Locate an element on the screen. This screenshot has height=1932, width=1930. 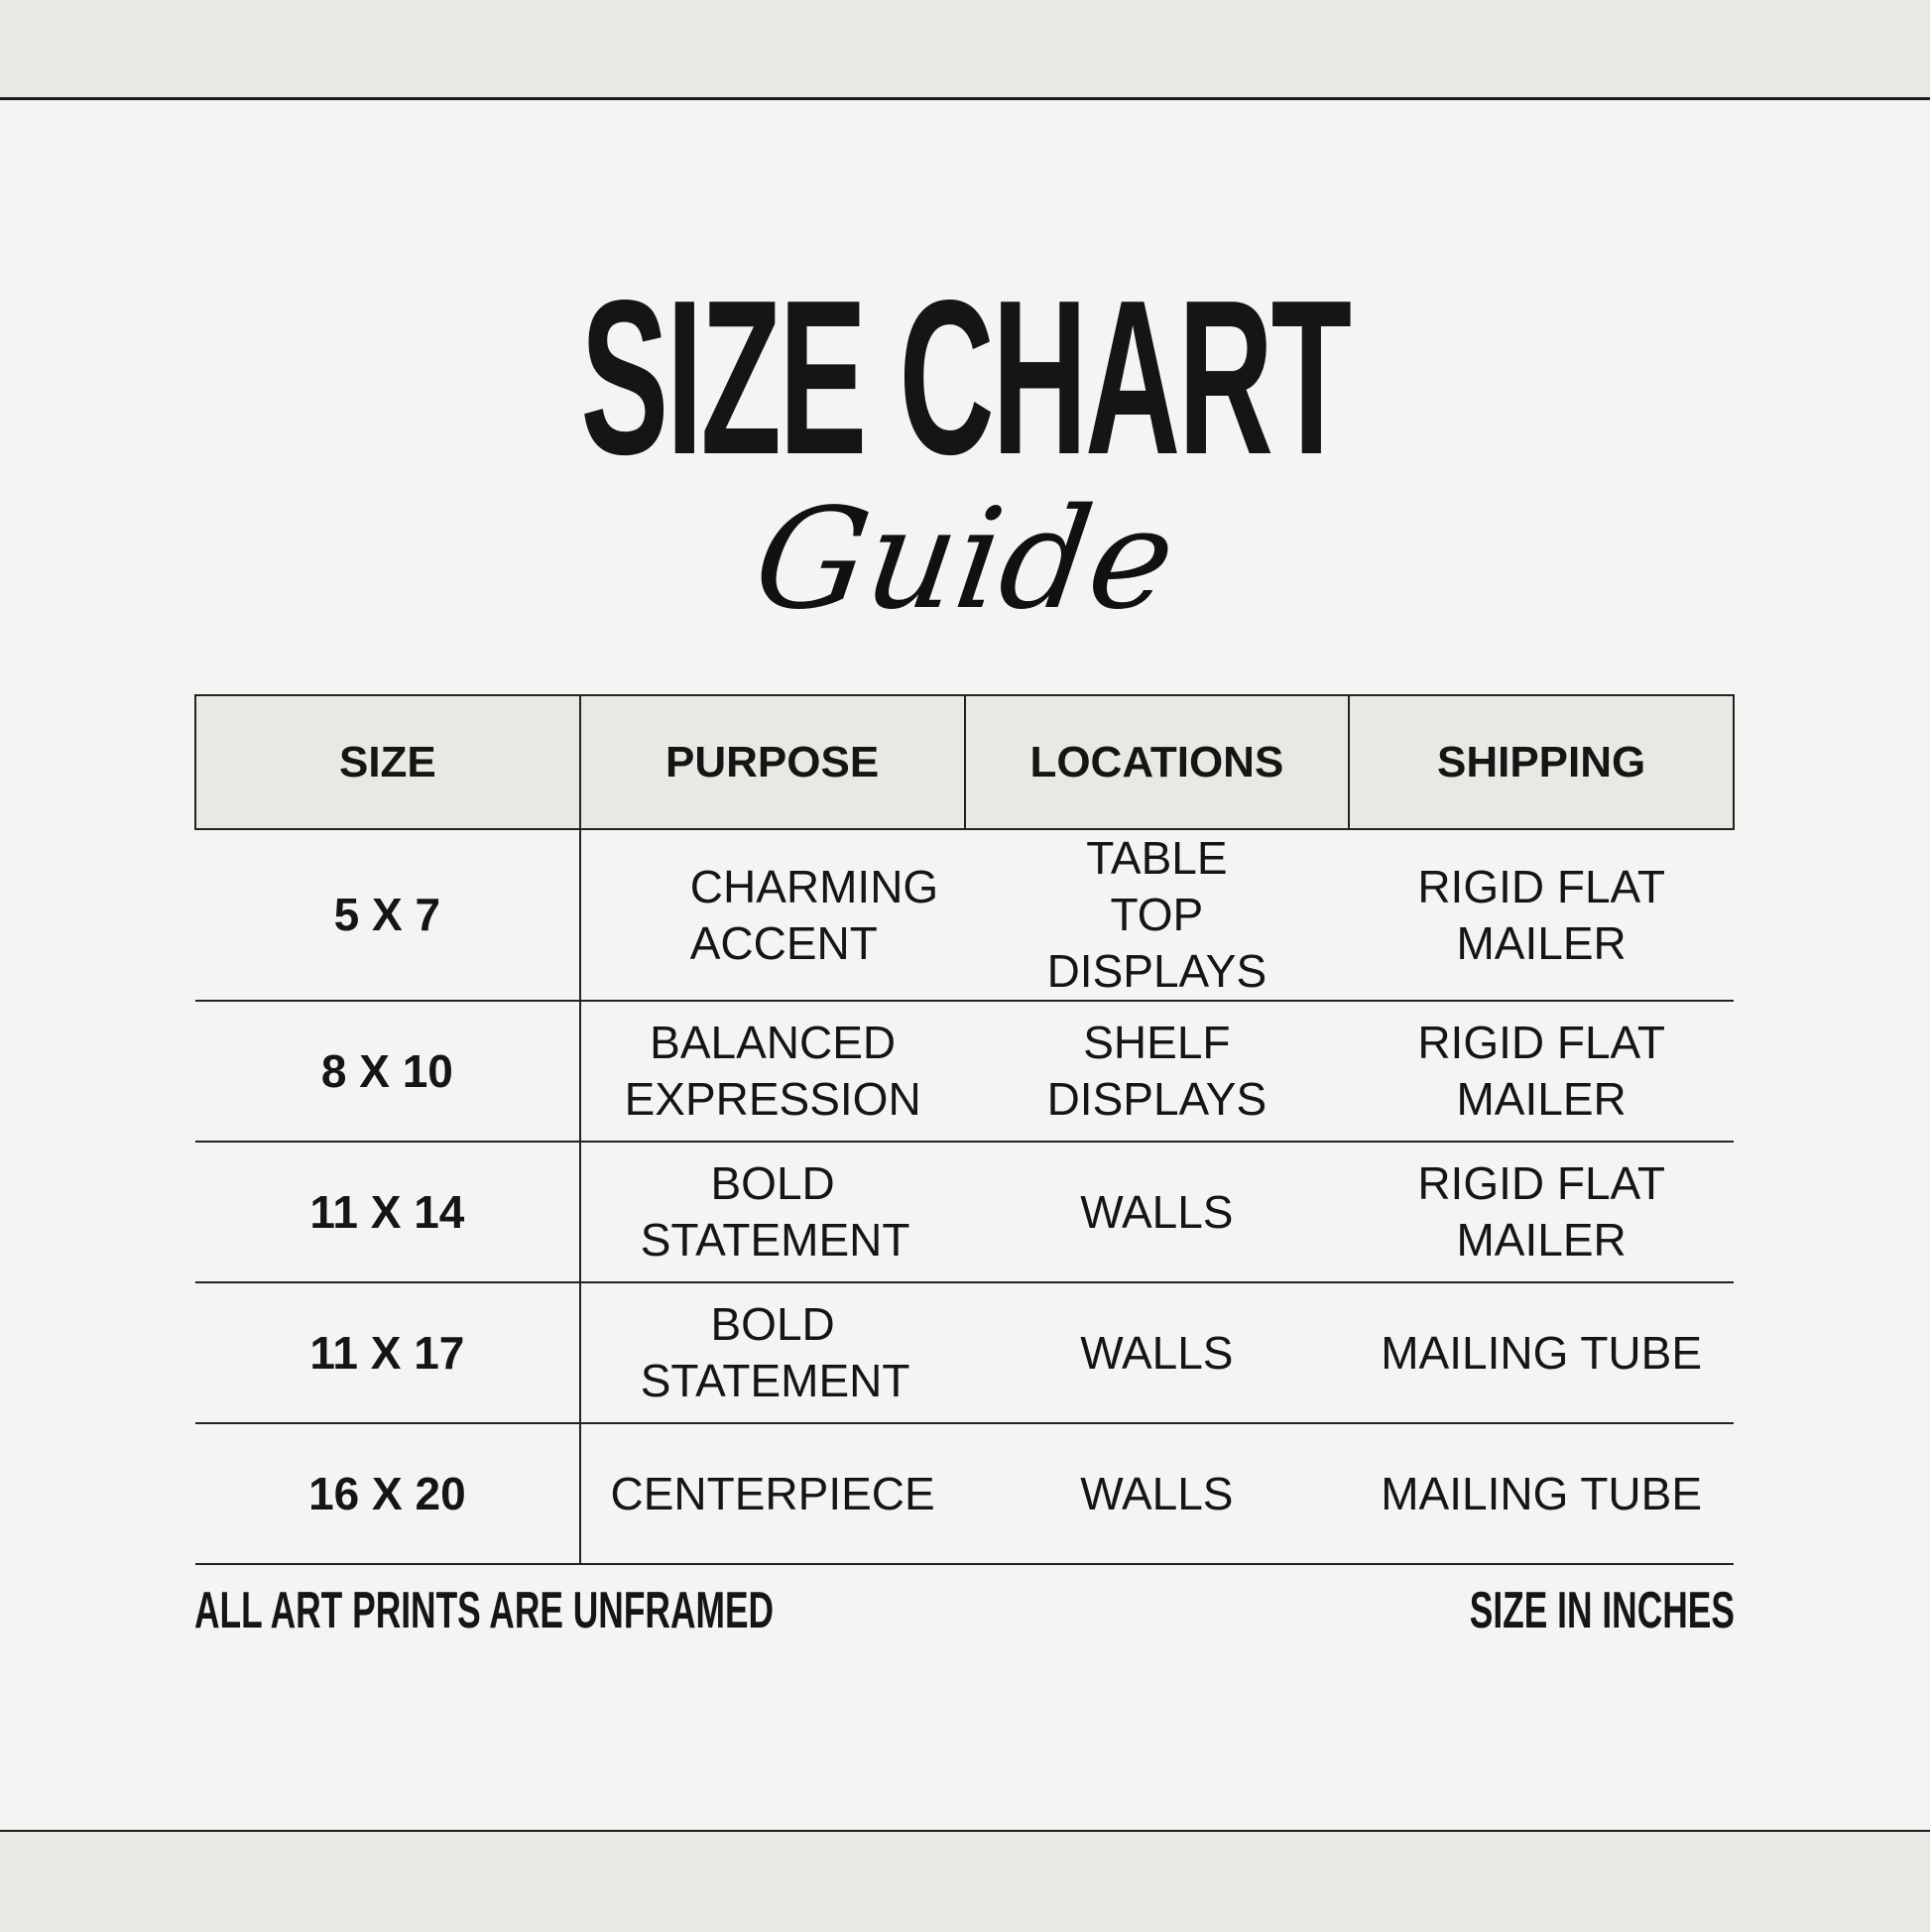
table-header-row: SIZE PURPOSE LOCATIONS SHIPPING is located at coordinates (964, 762).